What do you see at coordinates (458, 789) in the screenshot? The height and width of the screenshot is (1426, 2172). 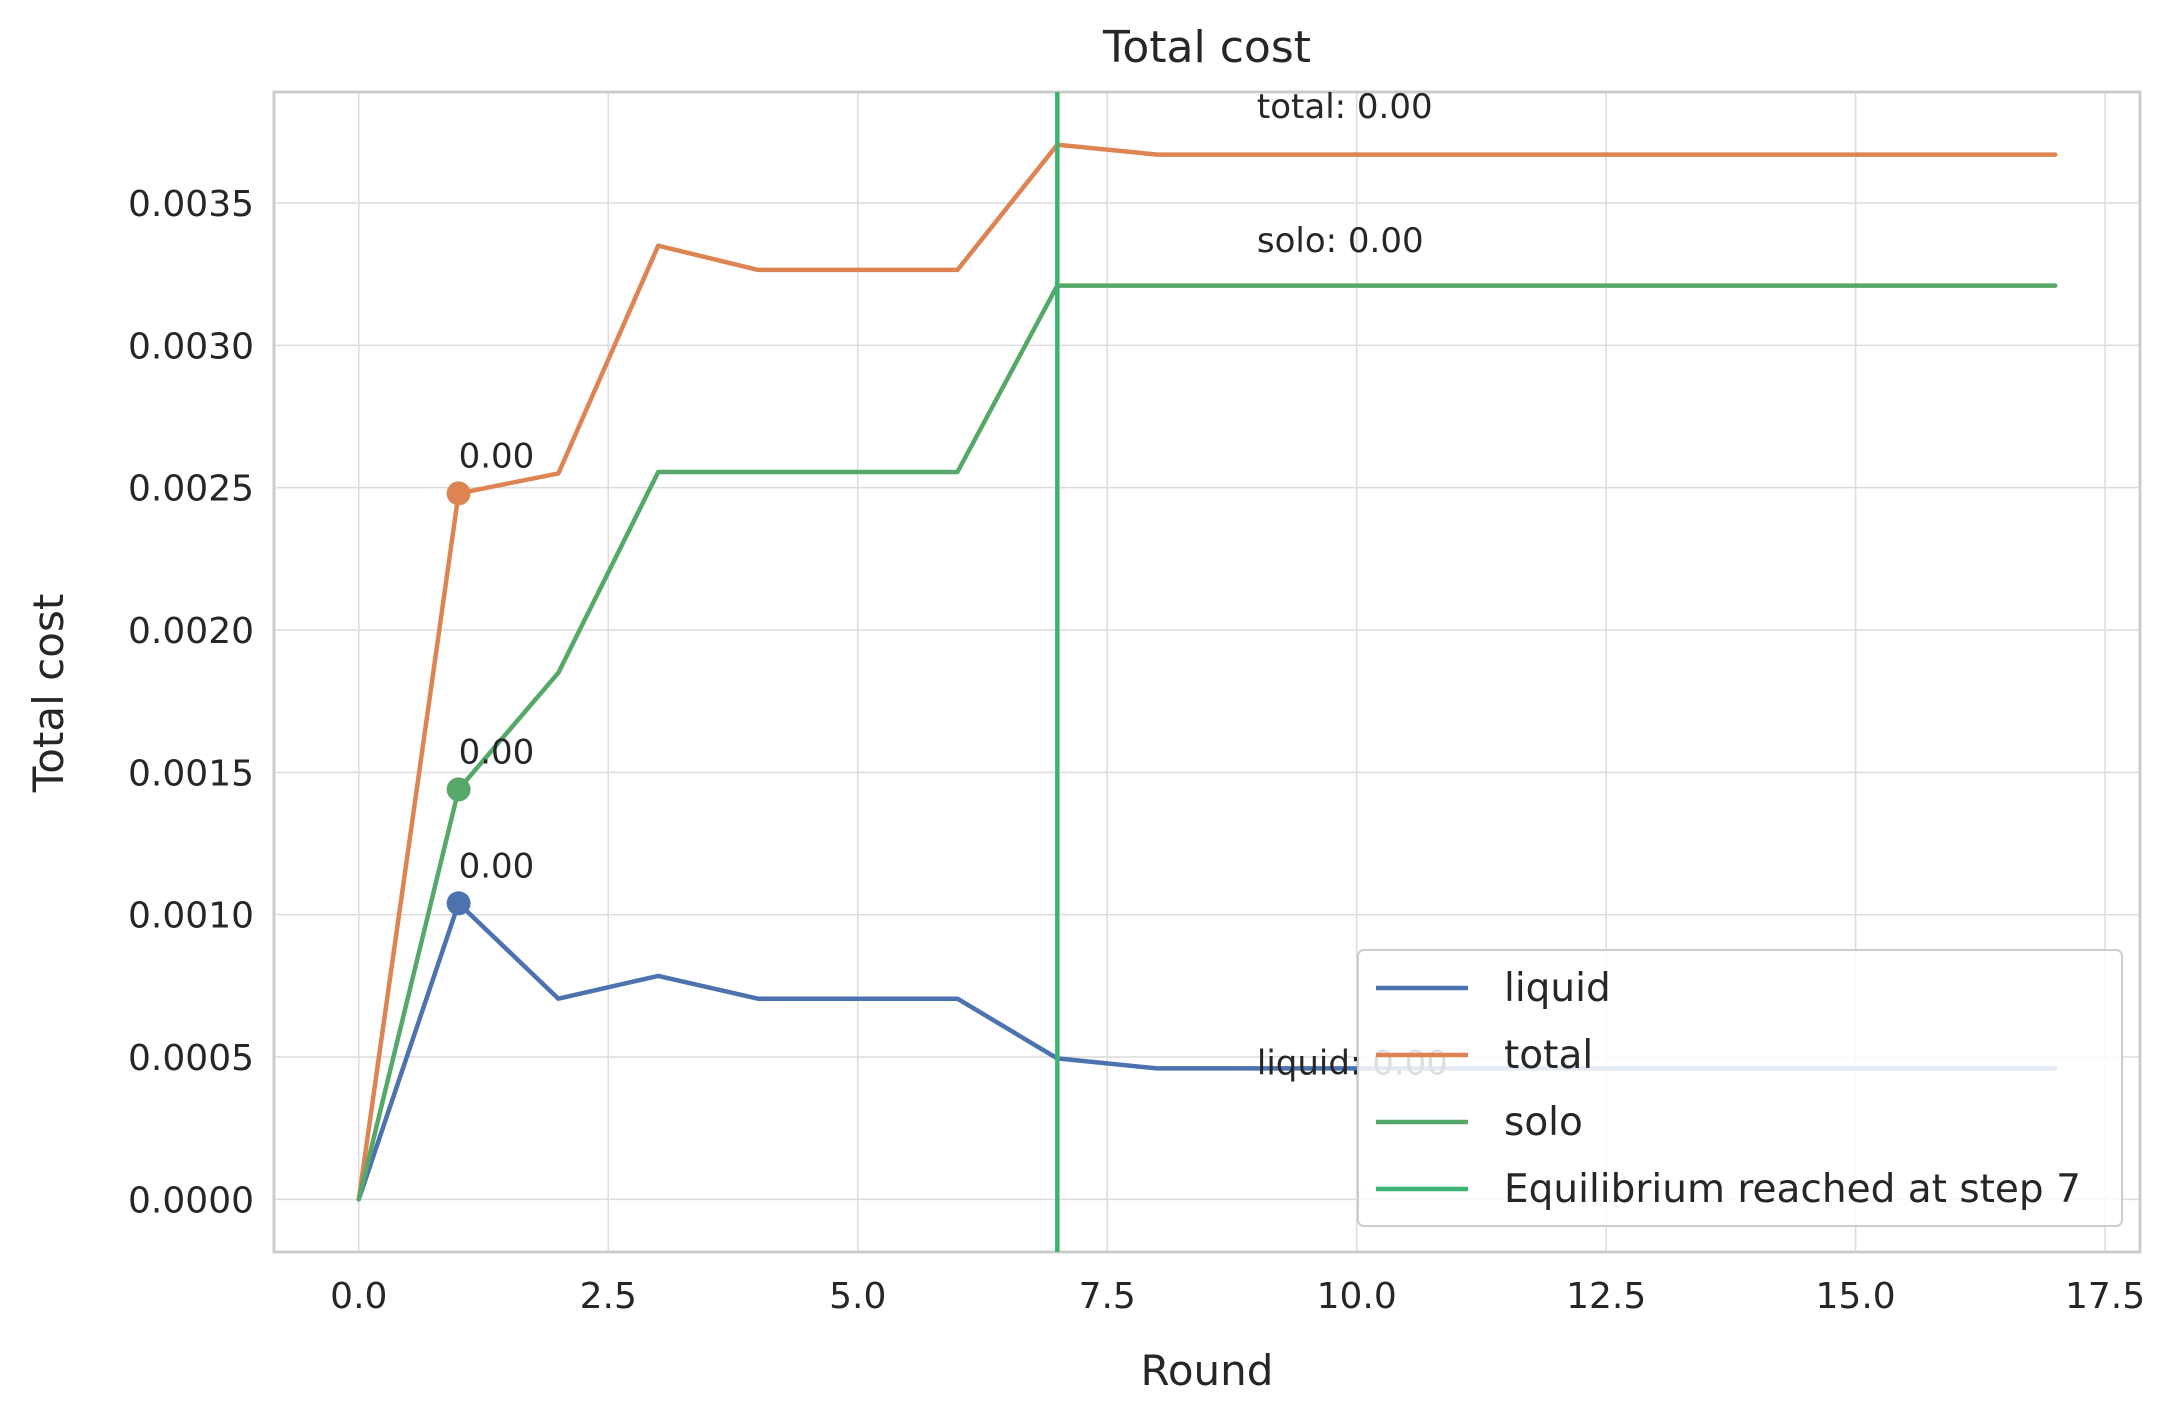 I see `marker-point-solo` at bounding box center [458, 789].